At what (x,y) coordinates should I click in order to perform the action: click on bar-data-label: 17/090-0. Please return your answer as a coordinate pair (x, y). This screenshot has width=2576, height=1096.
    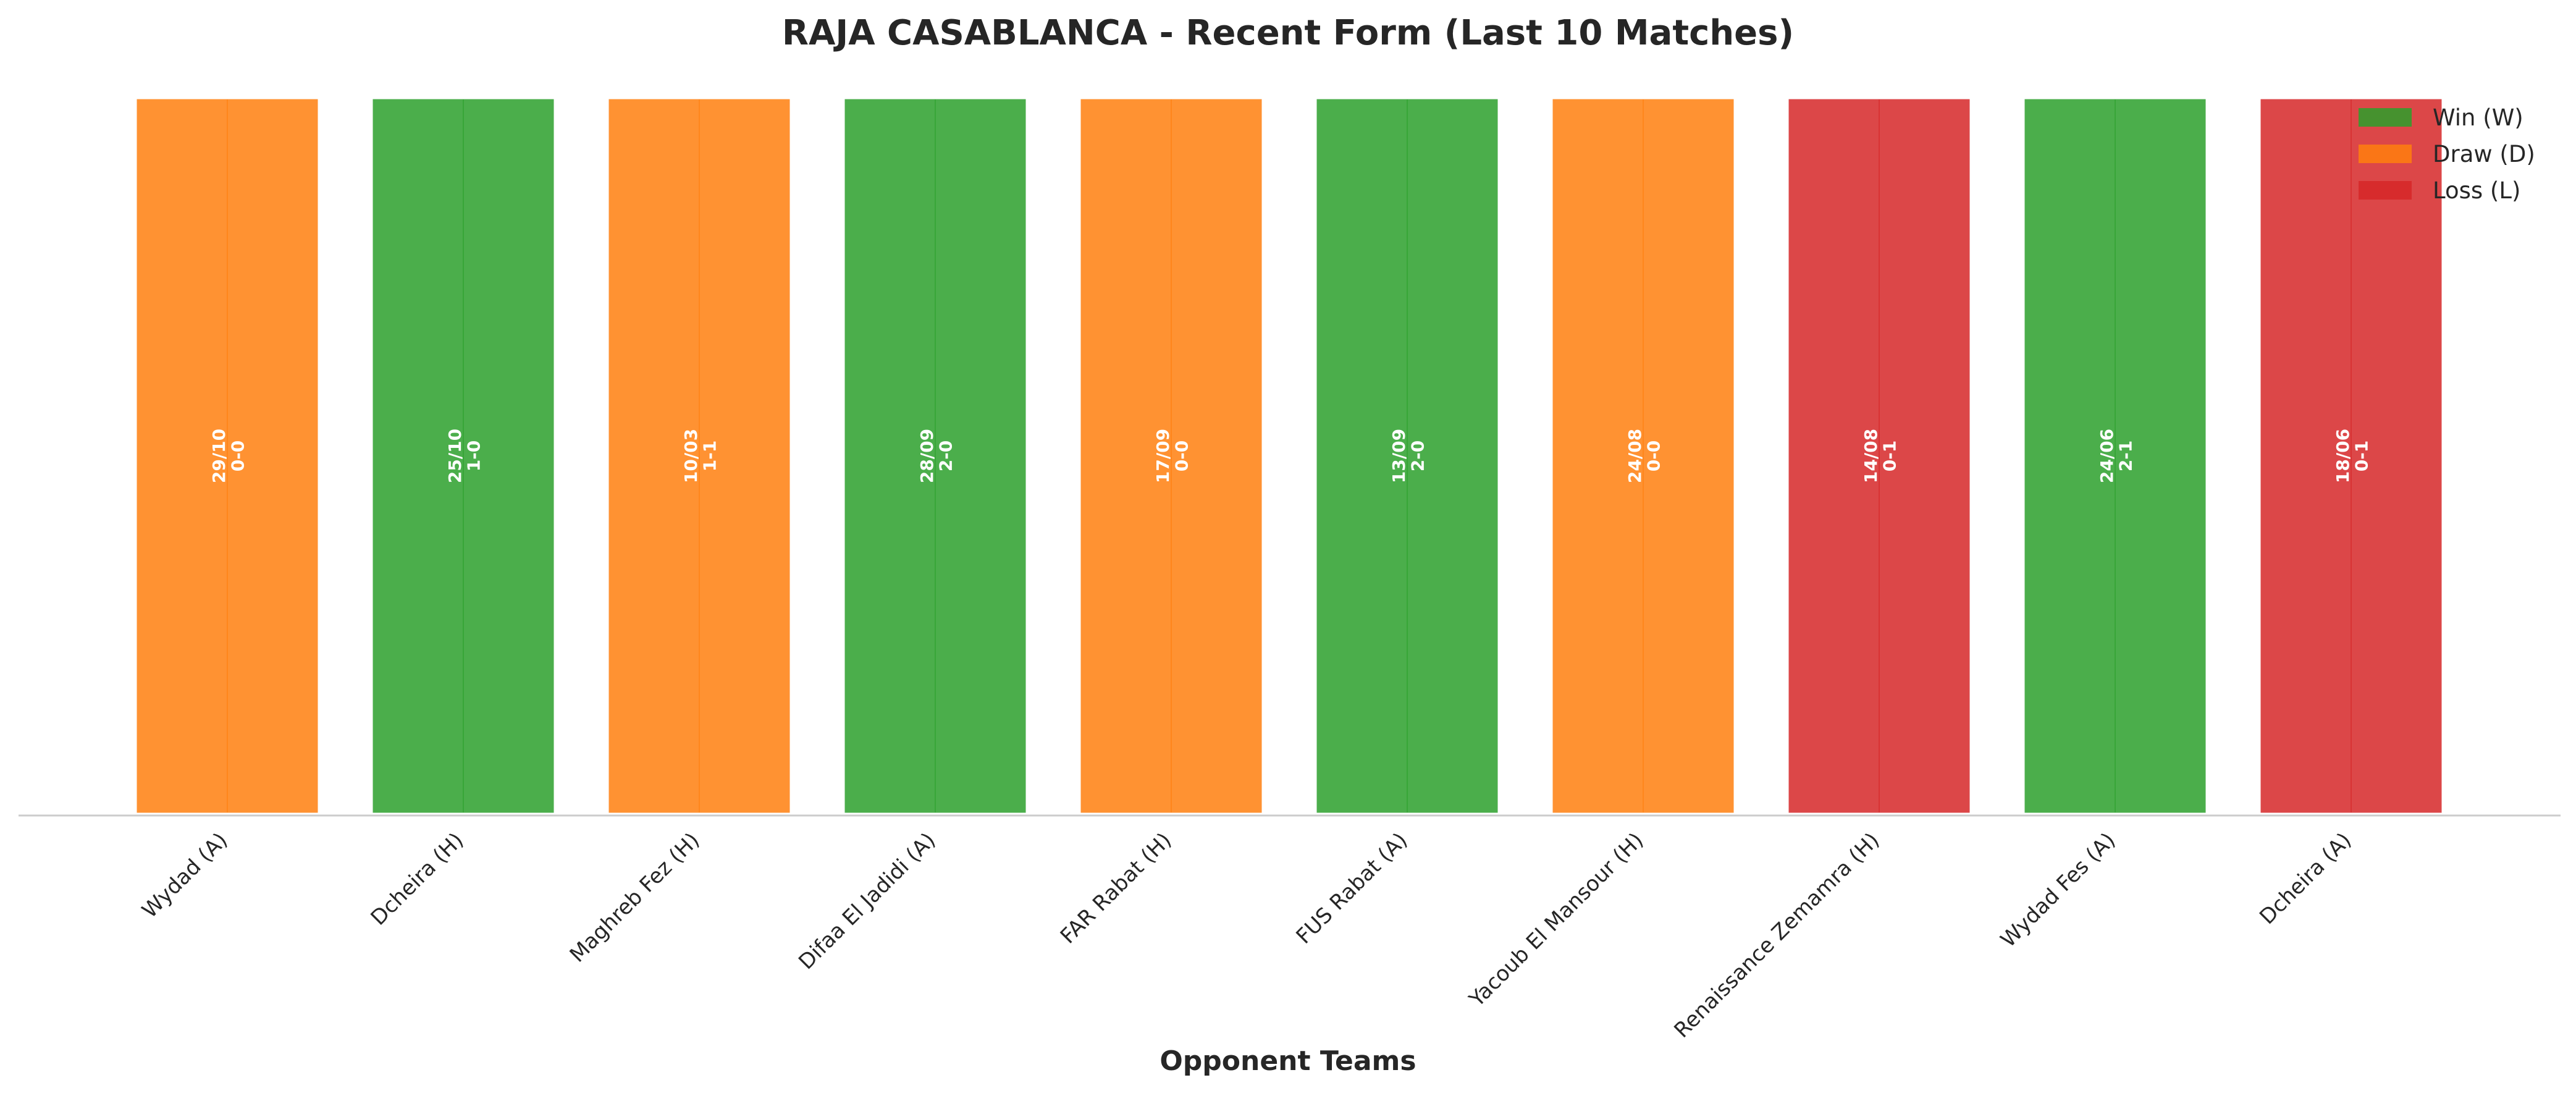
    Looking at the image, I should click on (1172, 456).